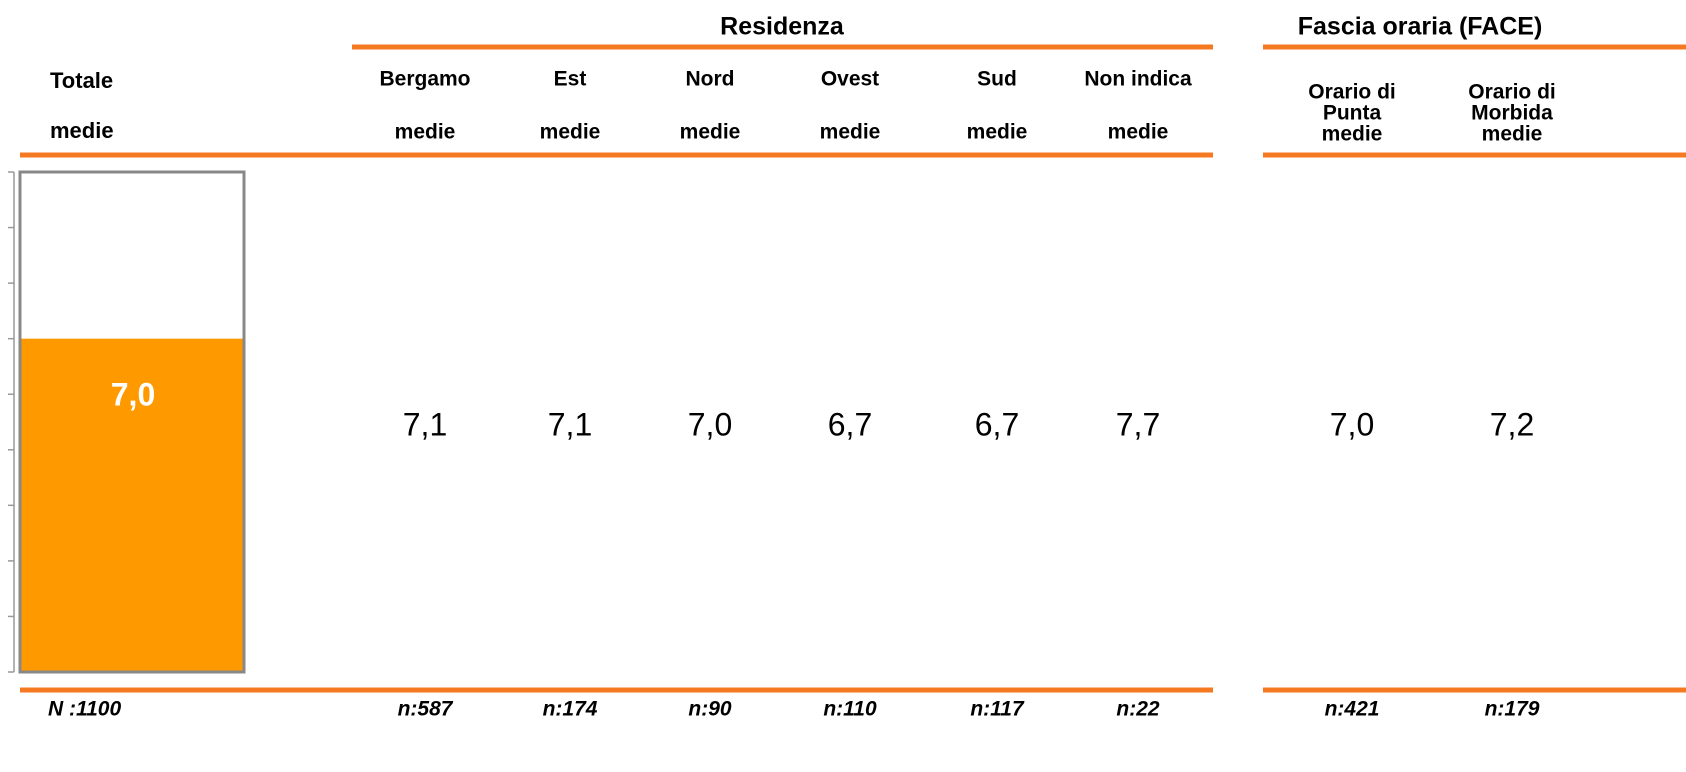 This screenshot has width=1686, height=772. What do you see at coordinates (850, 79) in the screenshot?
I see `column-name: Ovest` at bounding box center [850, 79].